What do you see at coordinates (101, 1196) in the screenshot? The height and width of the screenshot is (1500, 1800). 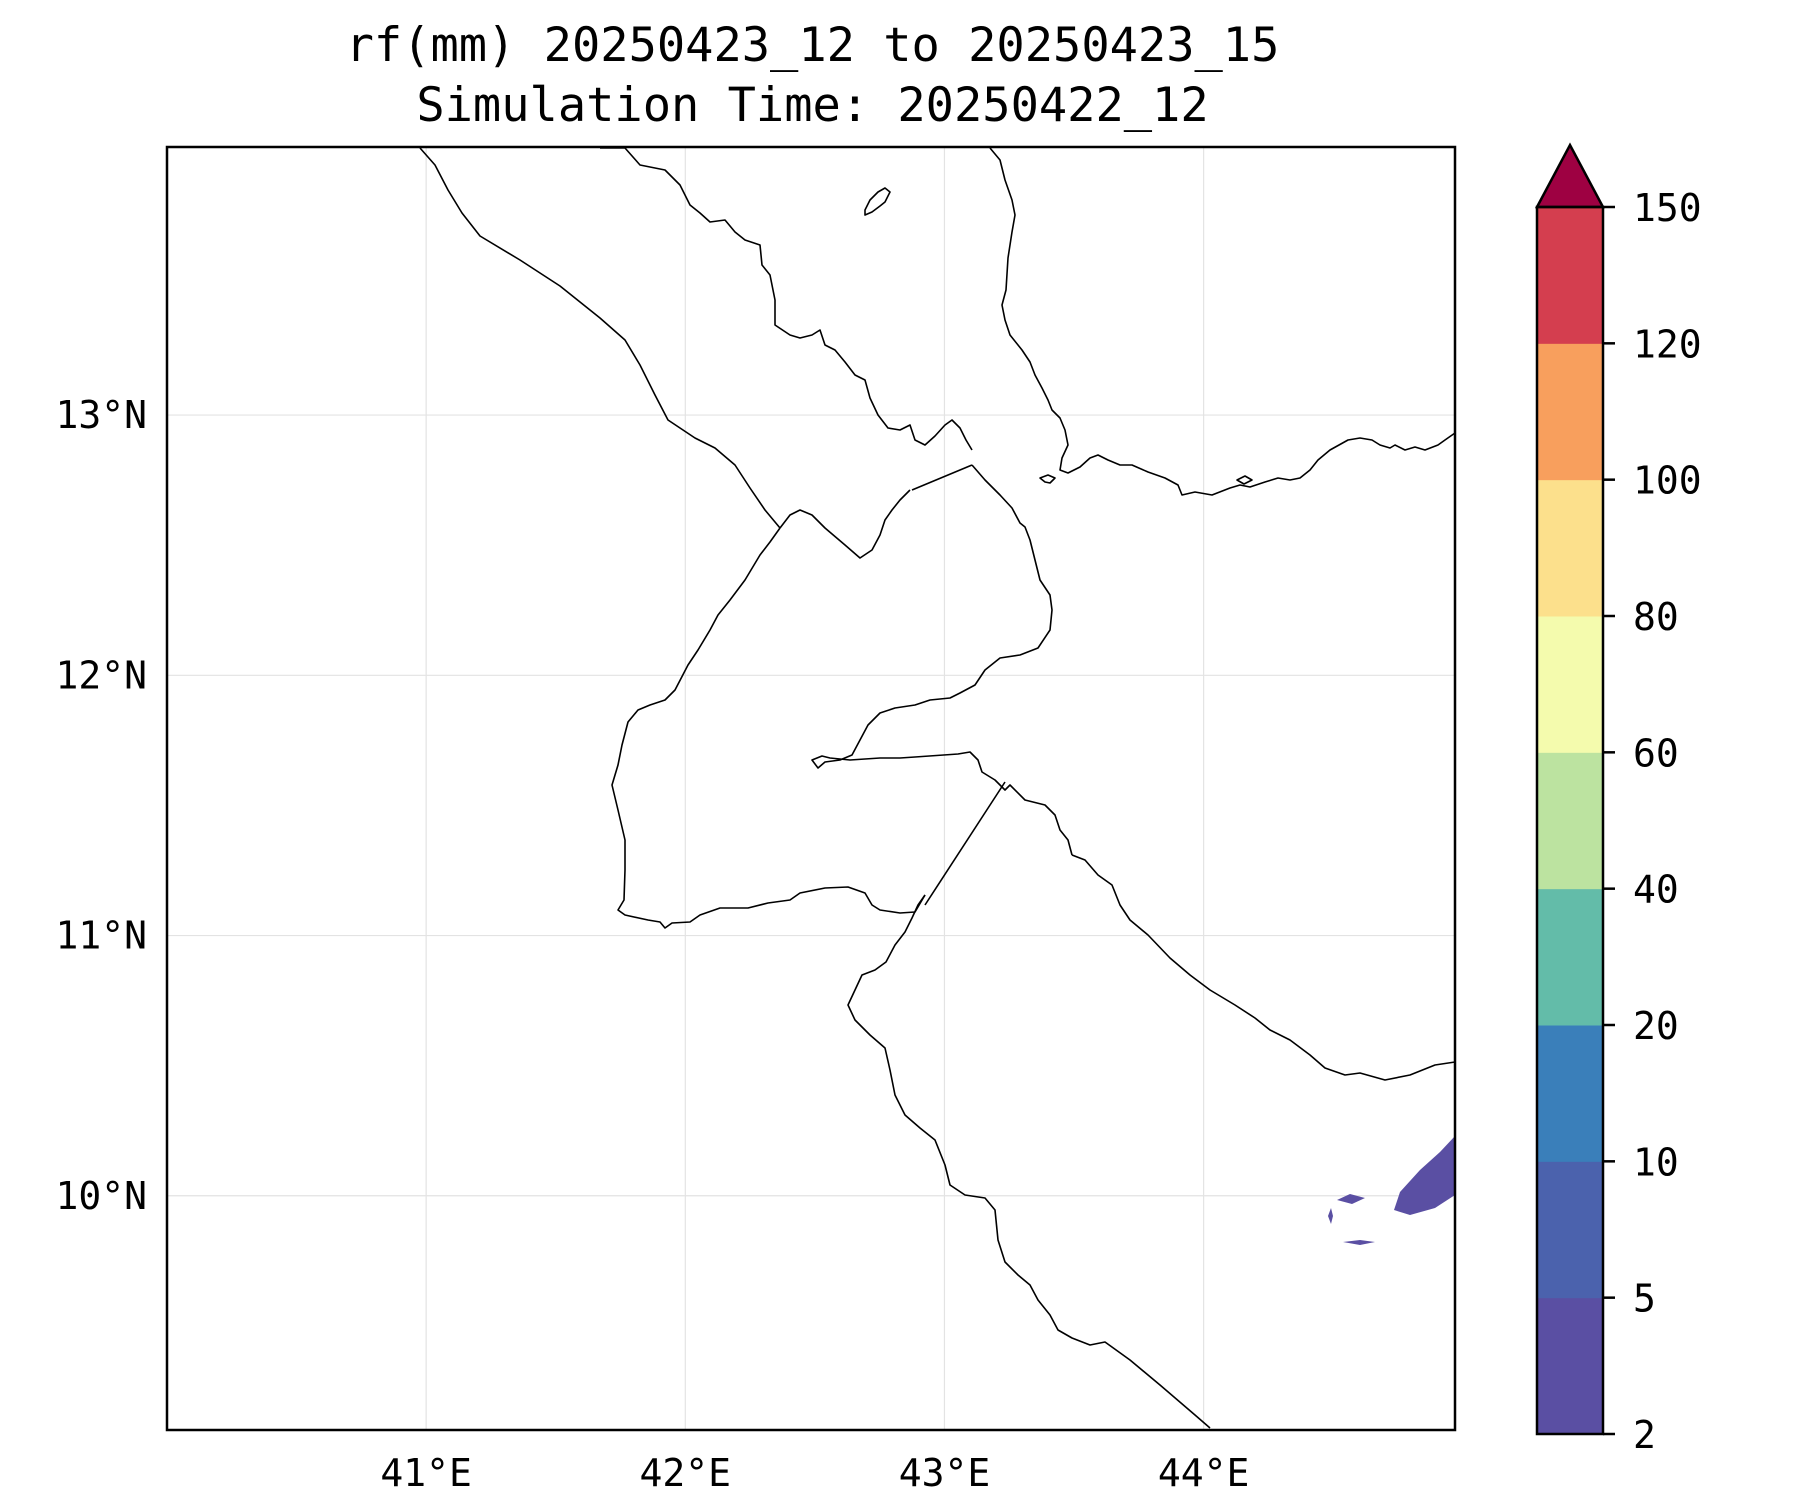 I see `lat-tick-label: 10°N` at bounding box center [101, 1196].